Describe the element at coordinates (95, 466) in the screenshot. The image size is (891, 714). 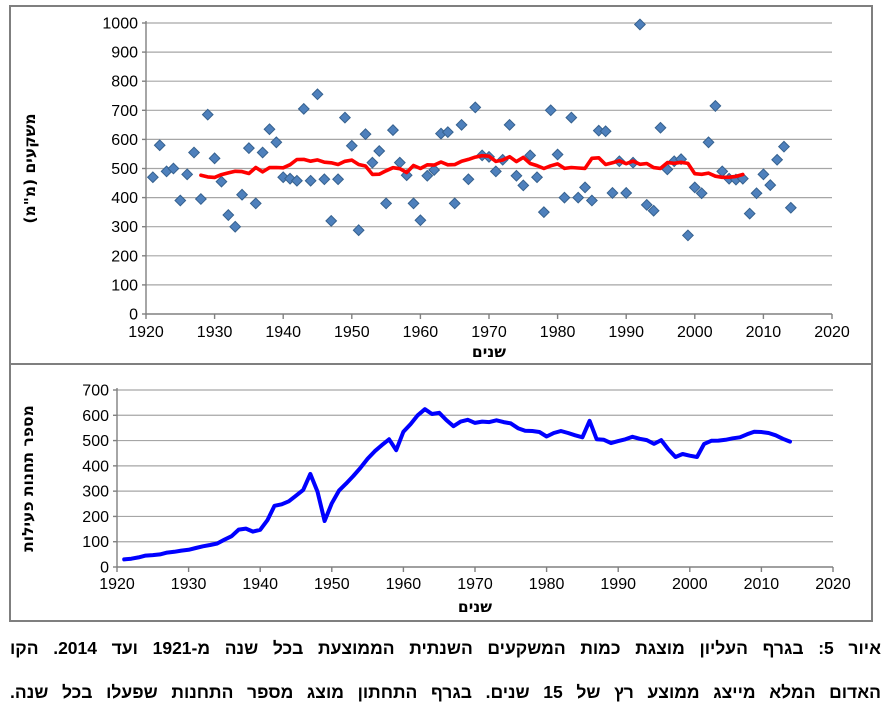
I see `y-tick-label: 400` at that location.